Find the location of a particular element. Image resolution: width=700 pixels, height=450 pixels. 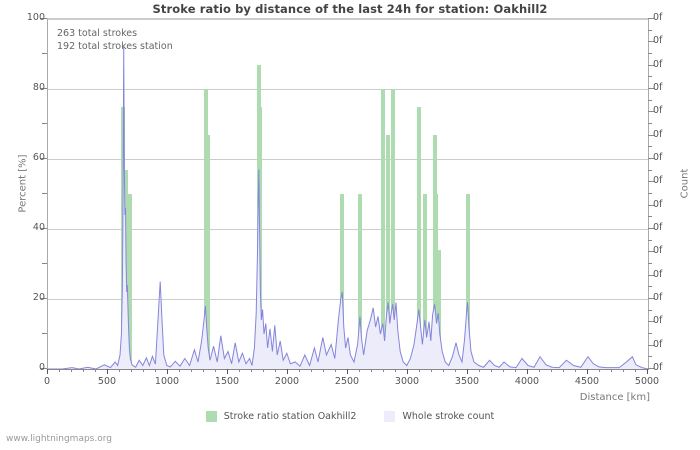

x-tick-label: 4500 is located at coordinates (587, 381).